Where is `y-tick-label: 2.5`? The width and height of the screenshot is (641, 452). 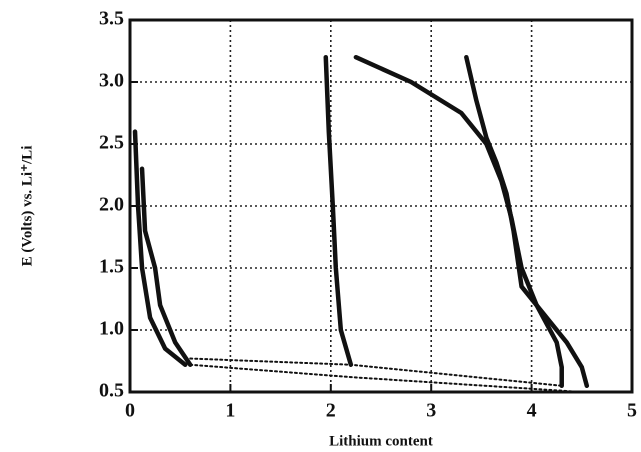
y-tick-label: 2.5 is located at coordinates (111, 143).